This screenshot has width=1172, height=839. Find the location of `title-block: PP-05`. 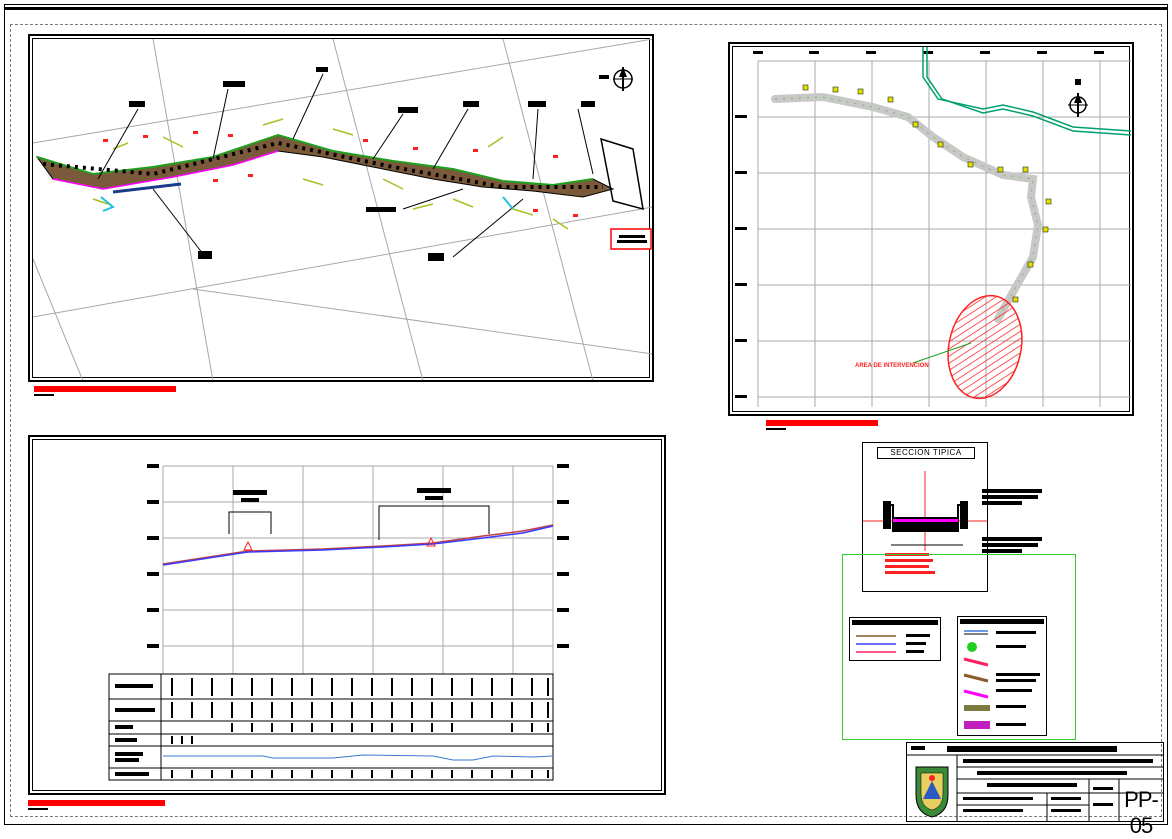

title-block: PP-05 is located at coordinates (1035, 790).